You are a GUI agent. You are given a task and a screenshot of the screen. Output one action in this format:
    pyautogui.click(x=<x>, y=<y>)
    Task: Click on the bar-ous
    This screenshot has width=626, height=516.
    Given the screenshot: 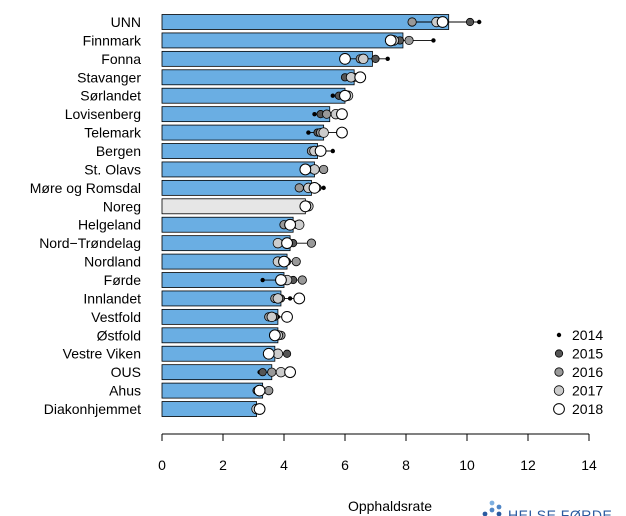 What is the action you would take?
    pyautogui.click(x=217, y=372)
    